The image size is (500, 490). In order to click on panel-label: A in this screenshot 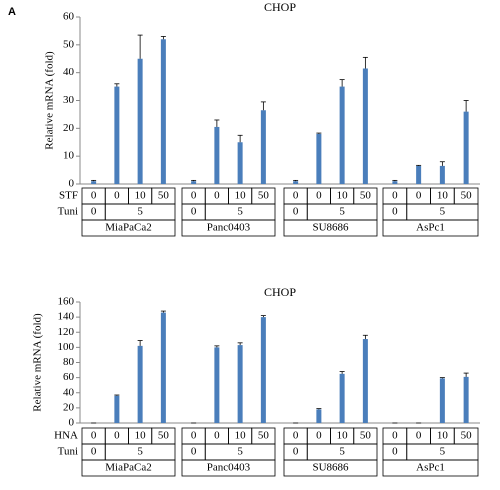, I will do `click(12, 12)`.